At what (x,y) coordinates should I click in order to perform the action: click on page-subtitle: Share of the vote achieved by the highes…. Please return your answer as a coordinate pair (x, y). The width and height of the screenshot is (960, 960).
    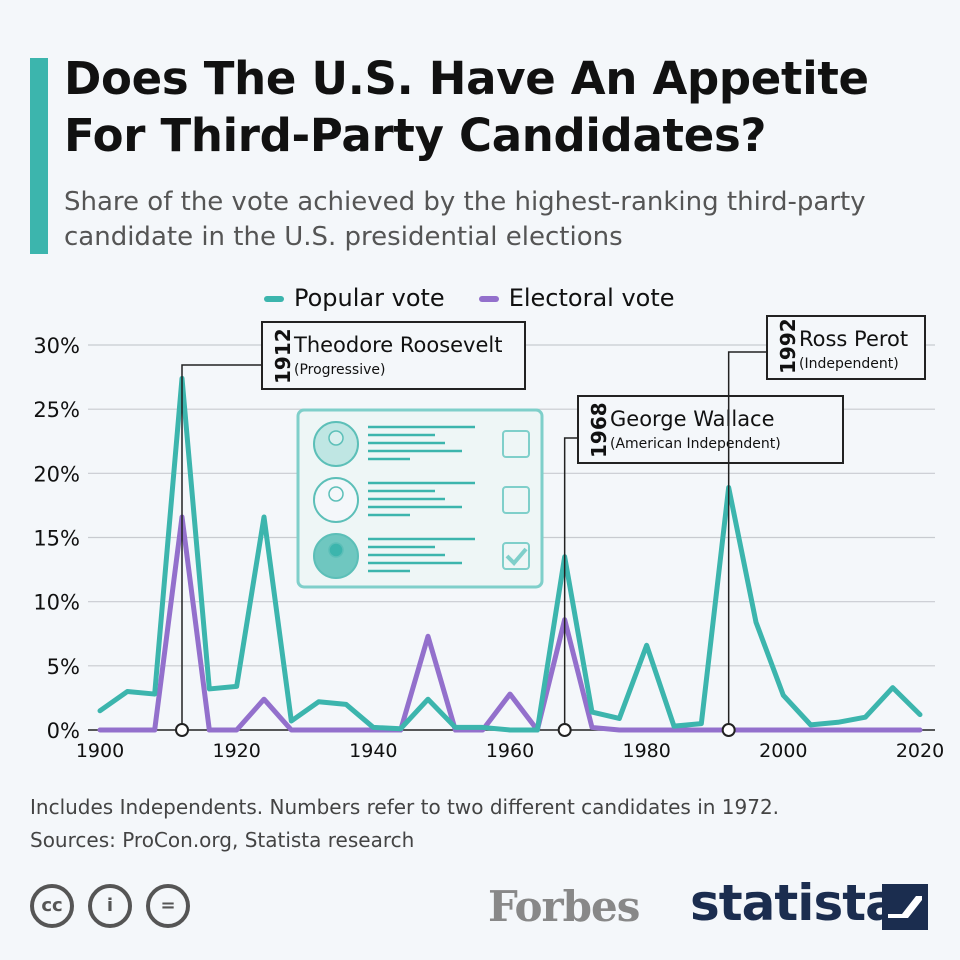
    Looking at the image, I should click on (465, 219).